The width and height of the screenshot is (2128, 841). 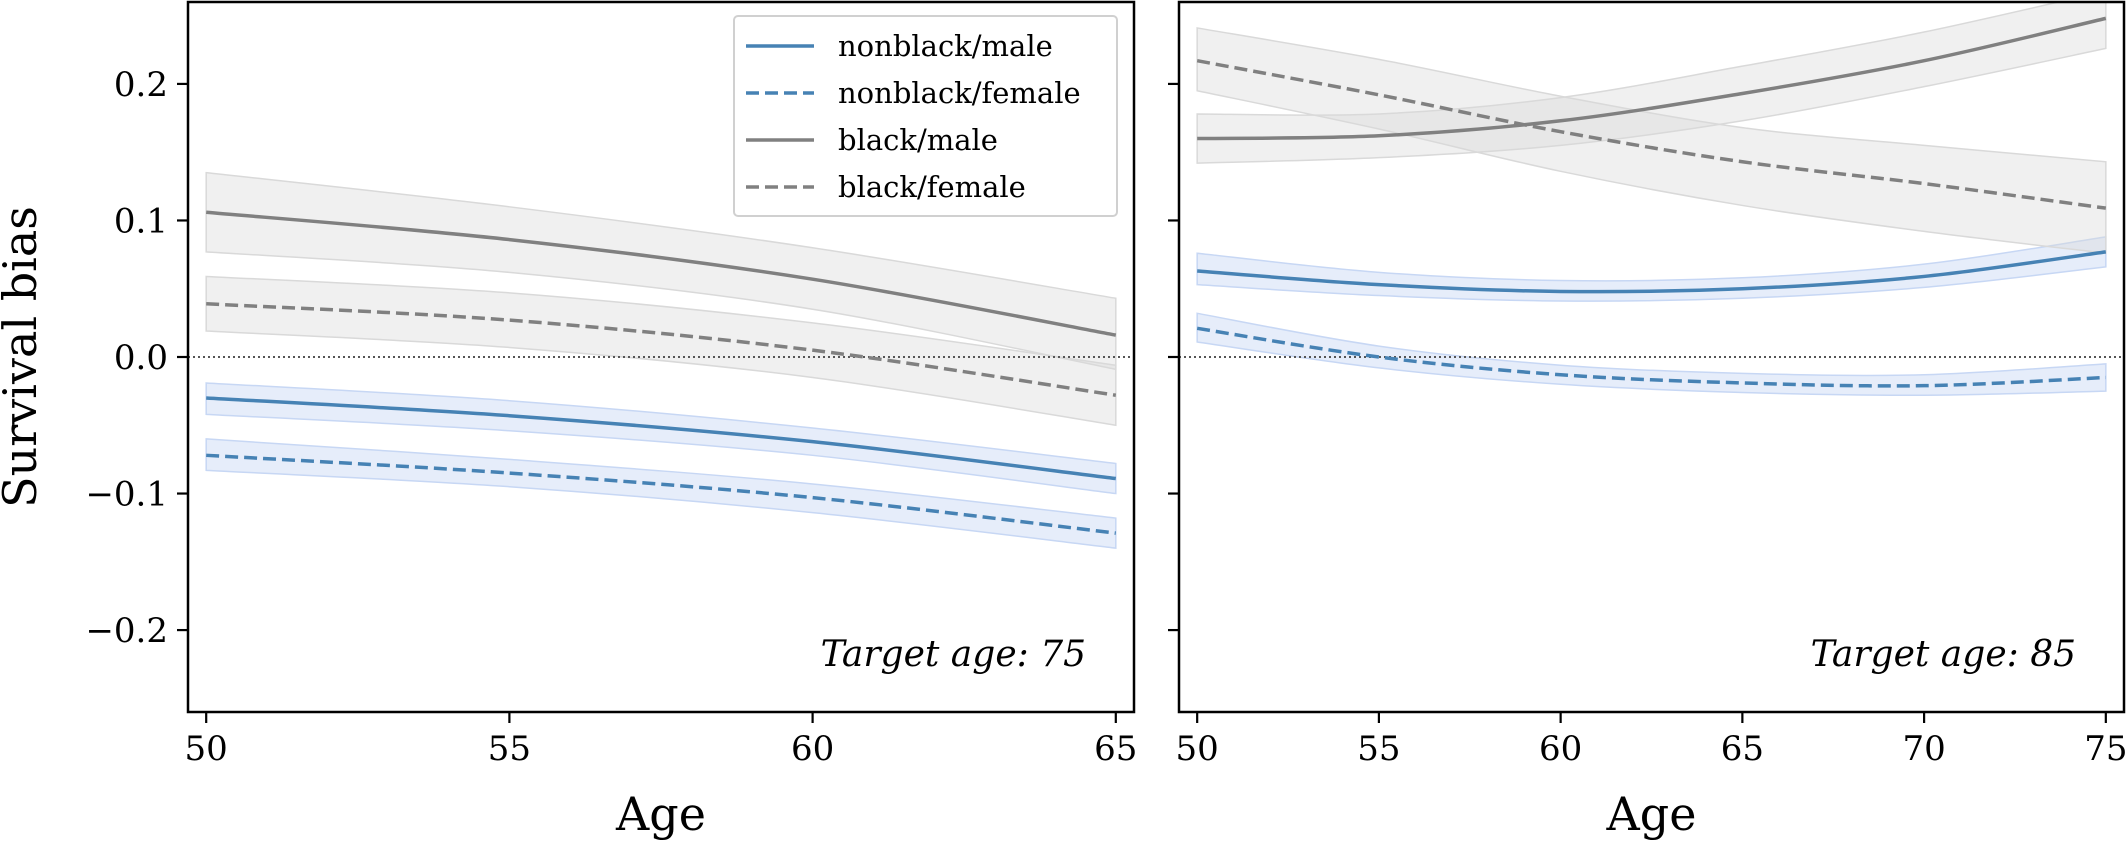 I want to click on target-age-annotation: Target age: 75, so click(x=953, y=654).